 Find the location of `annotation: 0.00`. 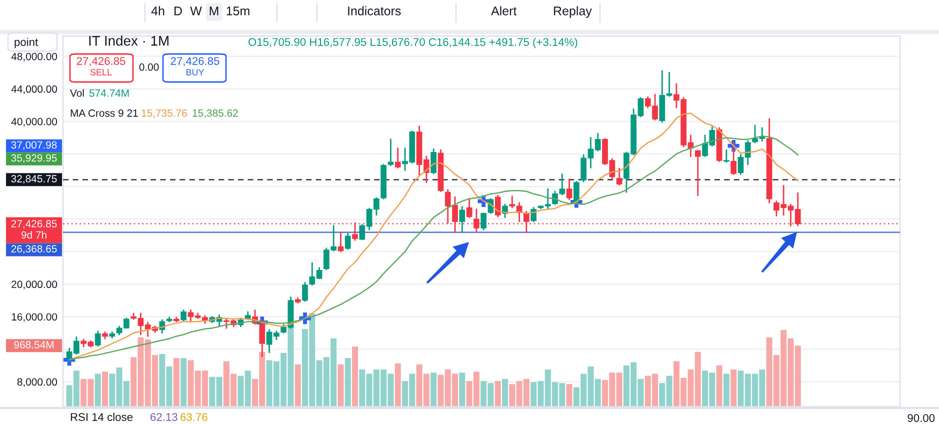

annotation: 0.00 is located at coordinates (149, 67).